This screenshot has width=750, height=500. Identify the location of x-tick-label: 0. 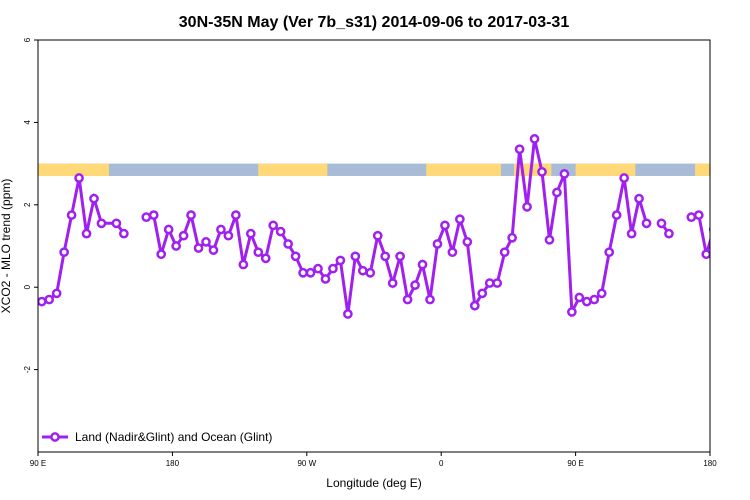
(441, 463).